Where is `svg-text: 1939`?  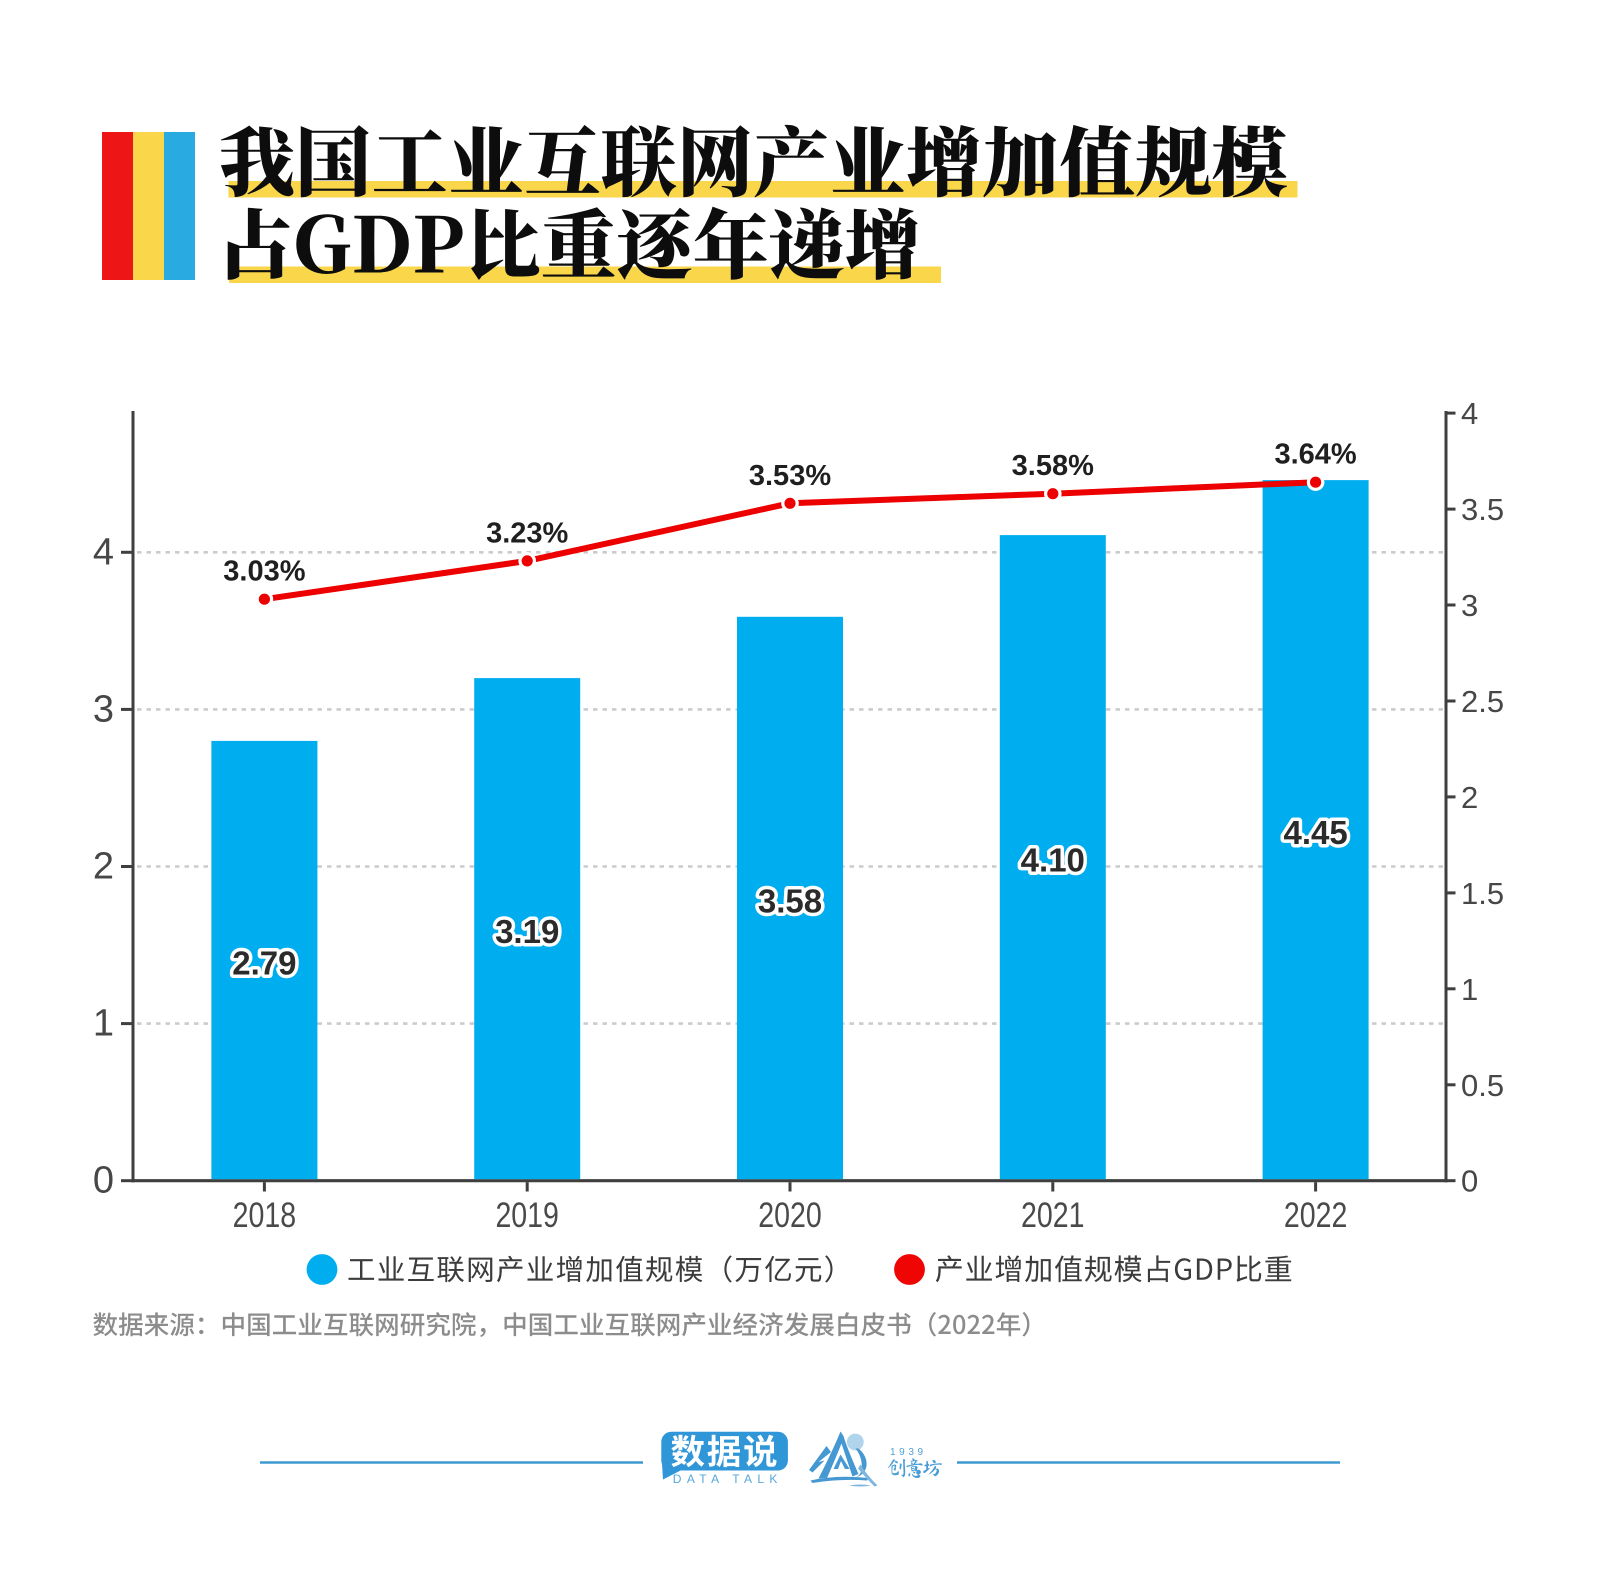 svg-text: 1939 is located at coordinates (908, 1452).